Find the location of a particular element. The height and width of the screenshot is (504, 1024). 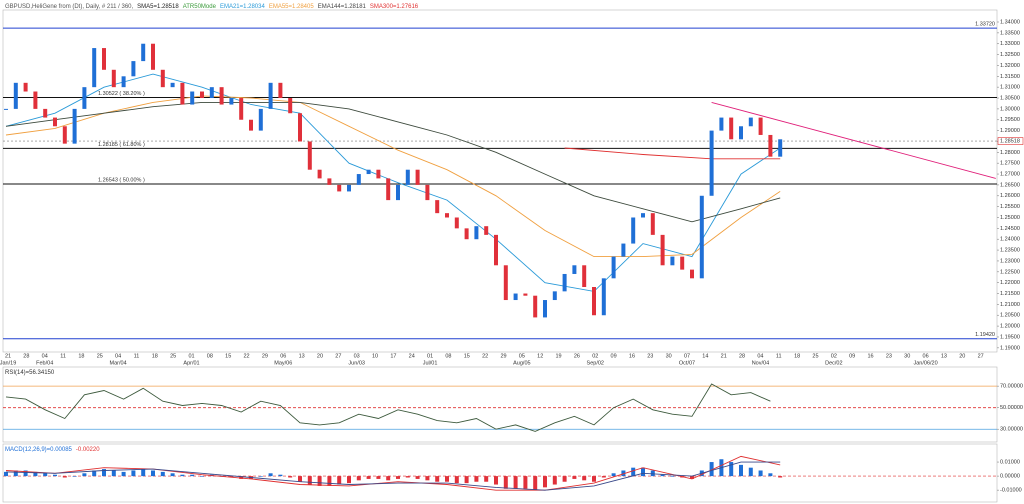

x-tick-label: 27 is located at coordinates (338, 356).